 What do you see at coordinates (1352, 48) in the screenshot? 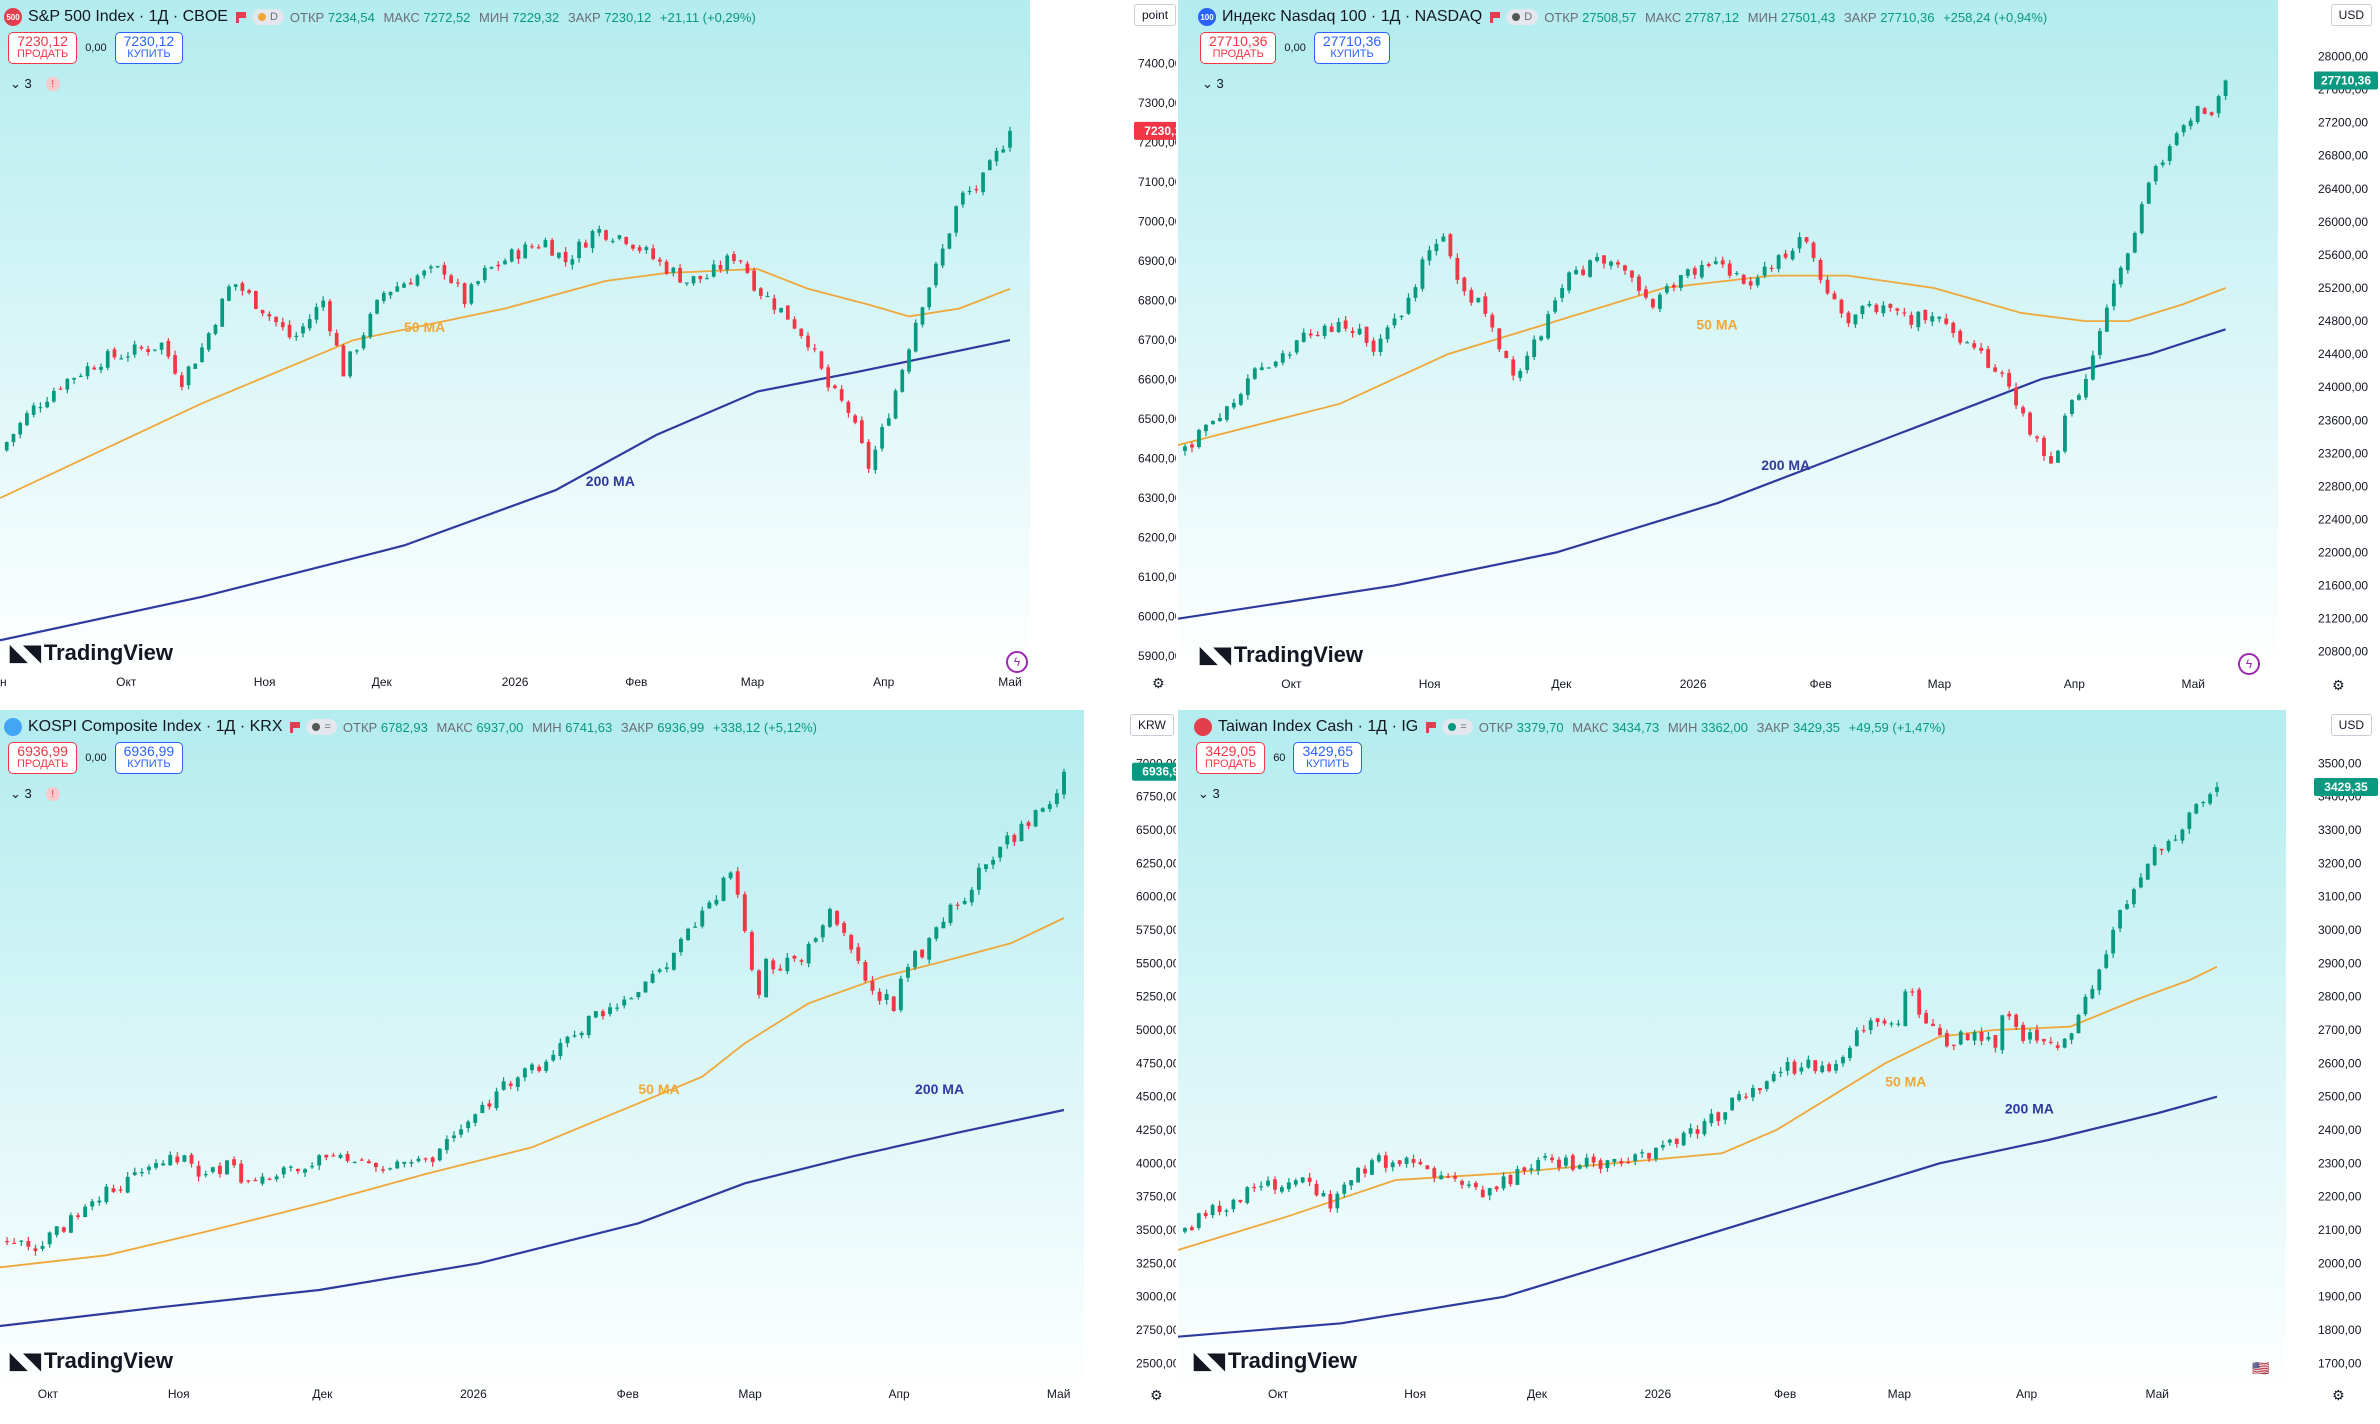
I see `buy-button: 27710,36 КУПИТЬ` at bounding box center [1352, 48].